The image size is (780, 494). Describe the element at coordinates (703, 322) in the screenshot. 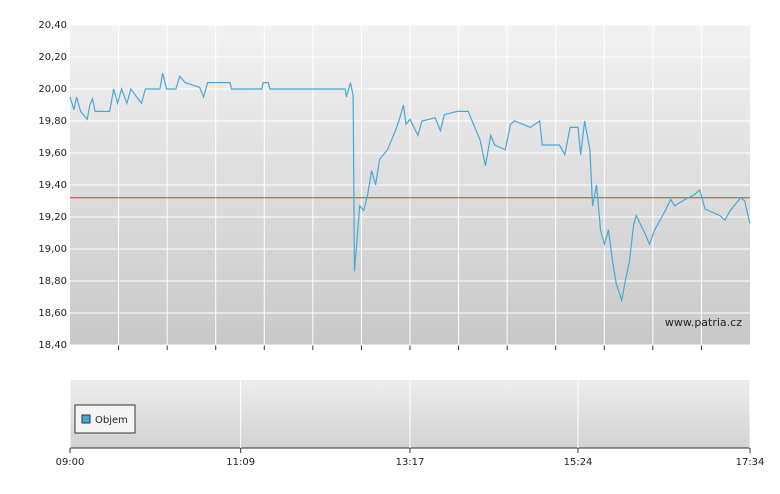

I see `watermark: www.patria.cz` at that location.